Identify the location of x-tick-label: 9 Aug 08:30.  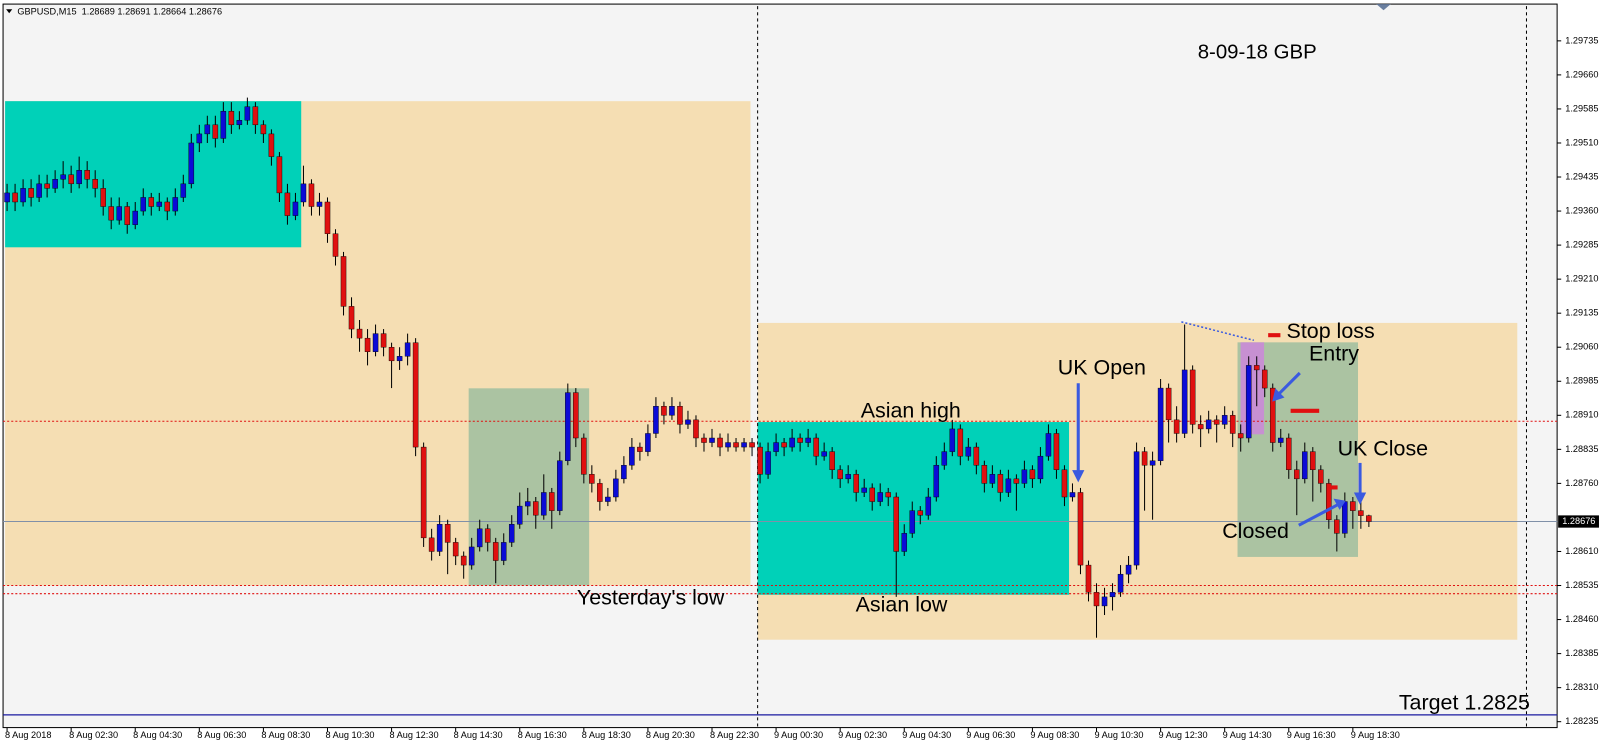
(1054, 735).